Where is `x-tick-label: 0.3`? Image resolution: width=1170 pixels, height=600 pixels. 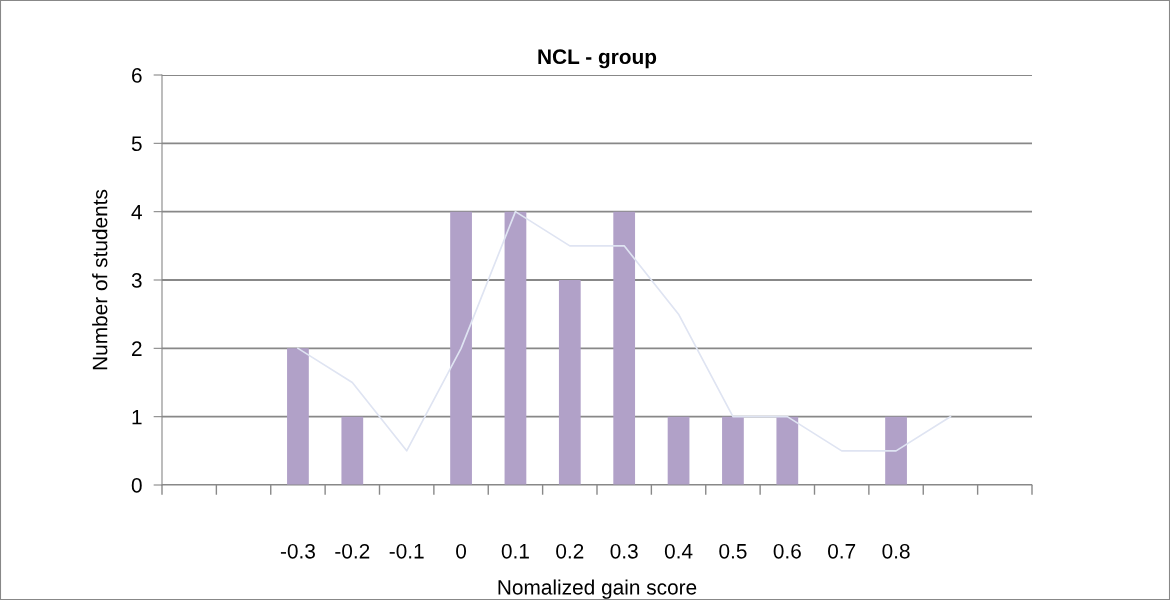
x-tick-label: 0.3 is located at coordinates (624, 551).